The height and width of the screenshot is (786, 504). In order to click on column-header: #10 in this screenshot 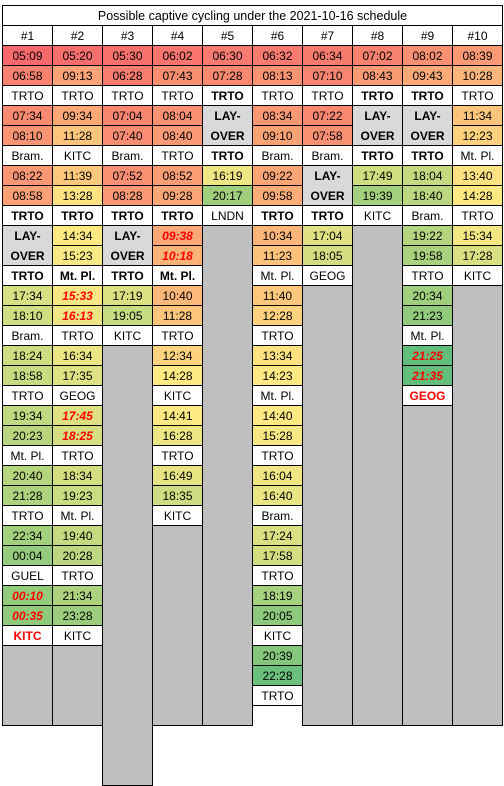, I will do `click(477, 35)`.